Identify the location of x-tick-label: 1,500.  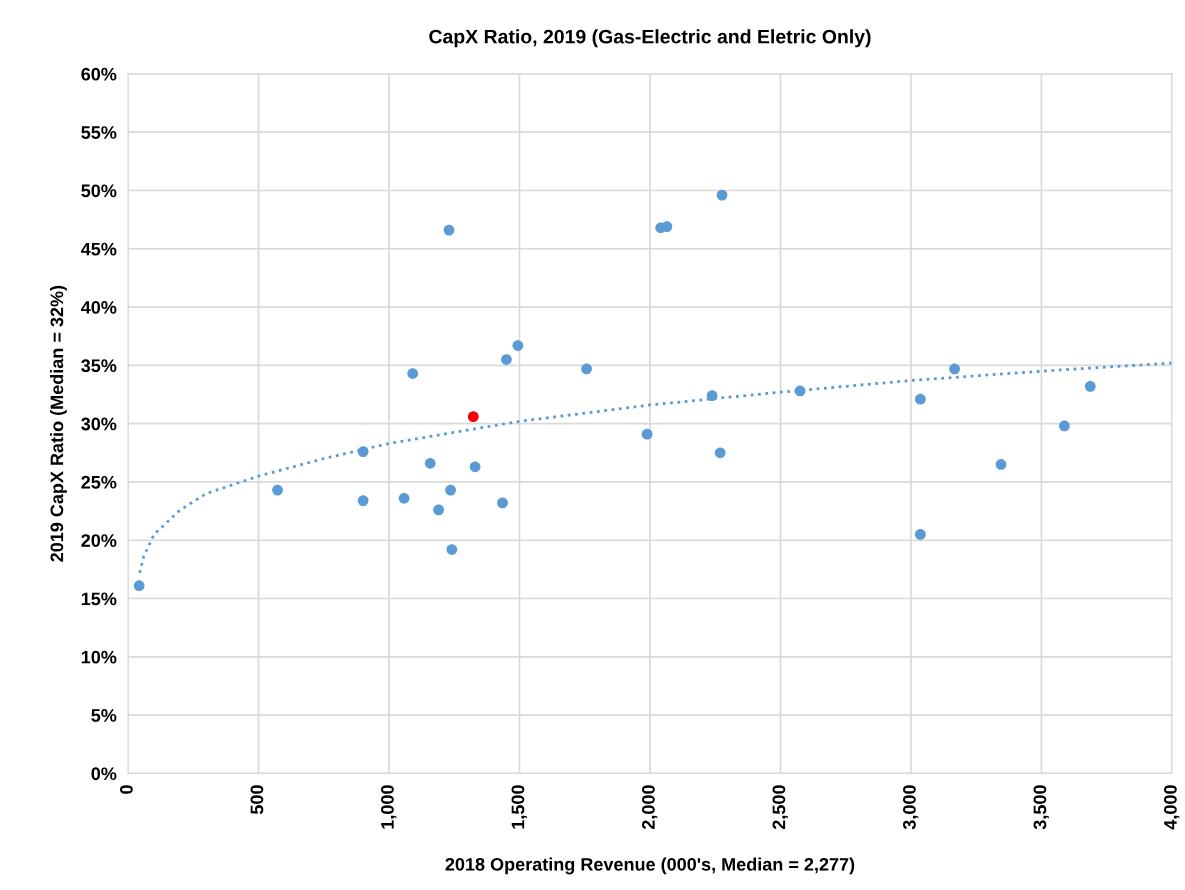
(519, 807).